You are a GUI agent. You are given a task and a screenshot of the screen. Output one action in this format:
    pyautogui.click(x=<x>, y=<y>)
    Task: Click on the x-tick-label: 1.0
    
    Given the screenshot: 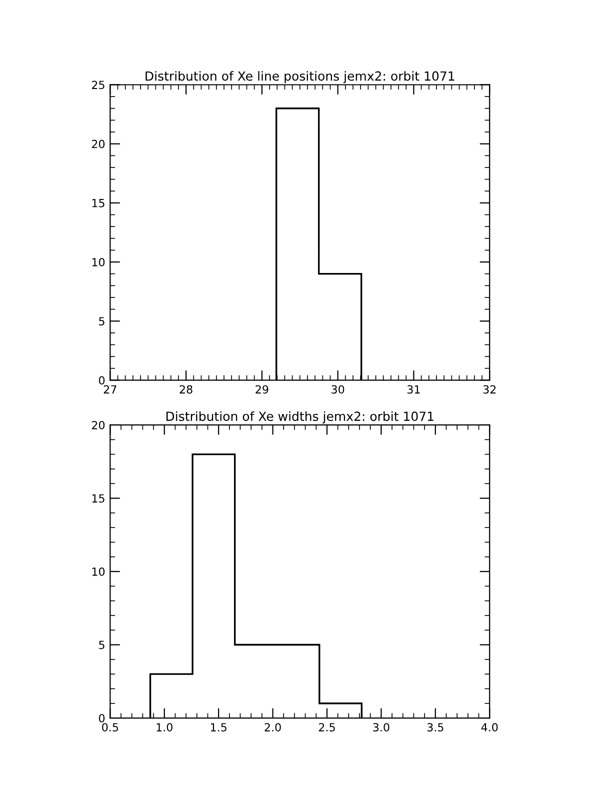 What is the action you would take?
    pyautogui.click(x=164, y=727)
    